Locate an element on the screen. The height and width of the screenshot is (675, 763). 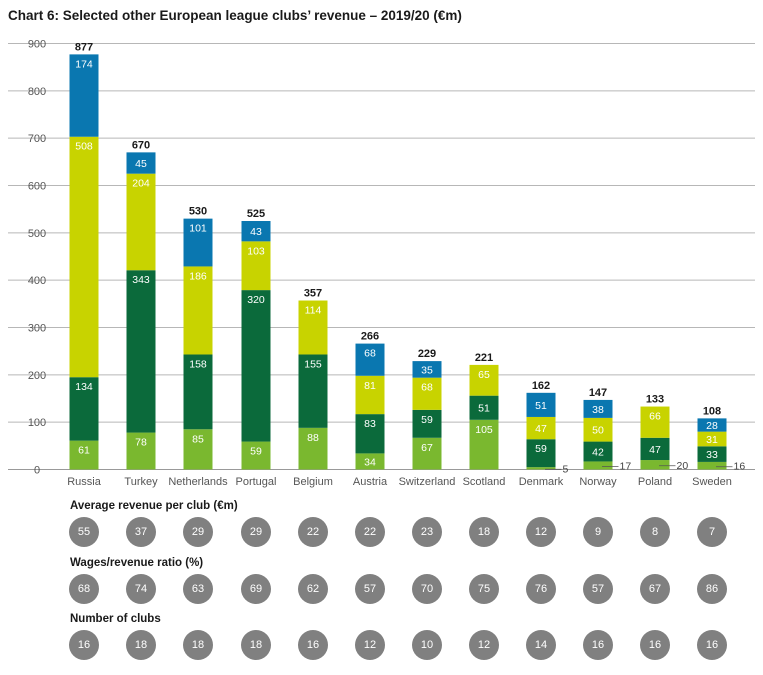
segment-value-label: 204 is located at coordinates (141, 184).